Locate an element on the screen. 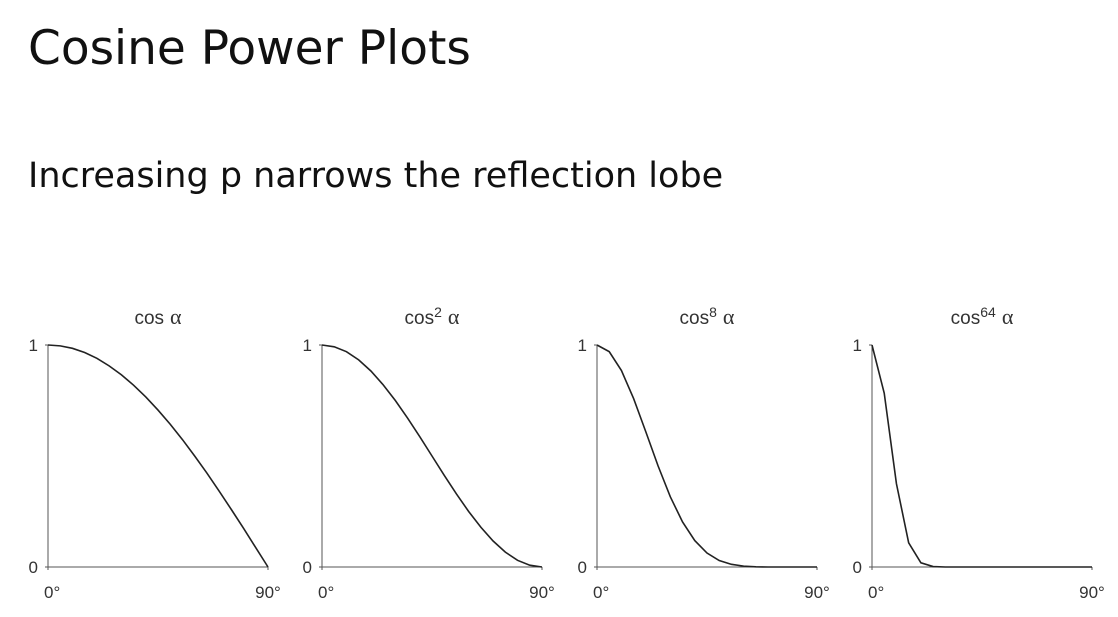  chart-title: cos α is located at coordinates (158, 316).